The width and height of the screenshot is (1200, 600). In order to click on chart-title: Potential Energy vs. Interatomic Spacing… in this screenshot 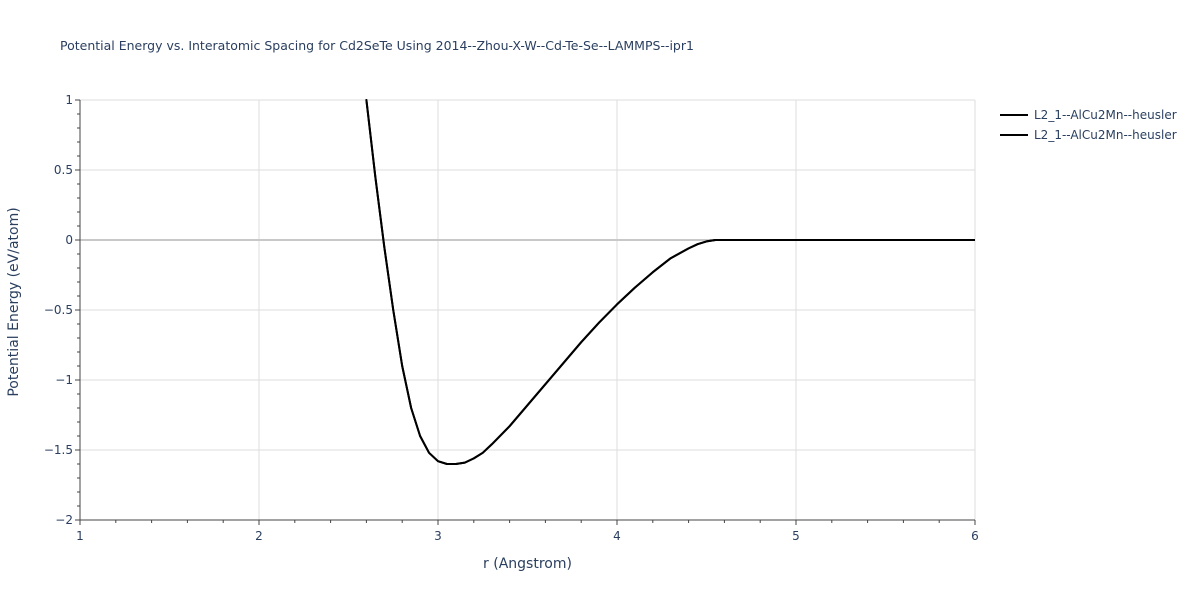, I will do `click(377, 45)`.